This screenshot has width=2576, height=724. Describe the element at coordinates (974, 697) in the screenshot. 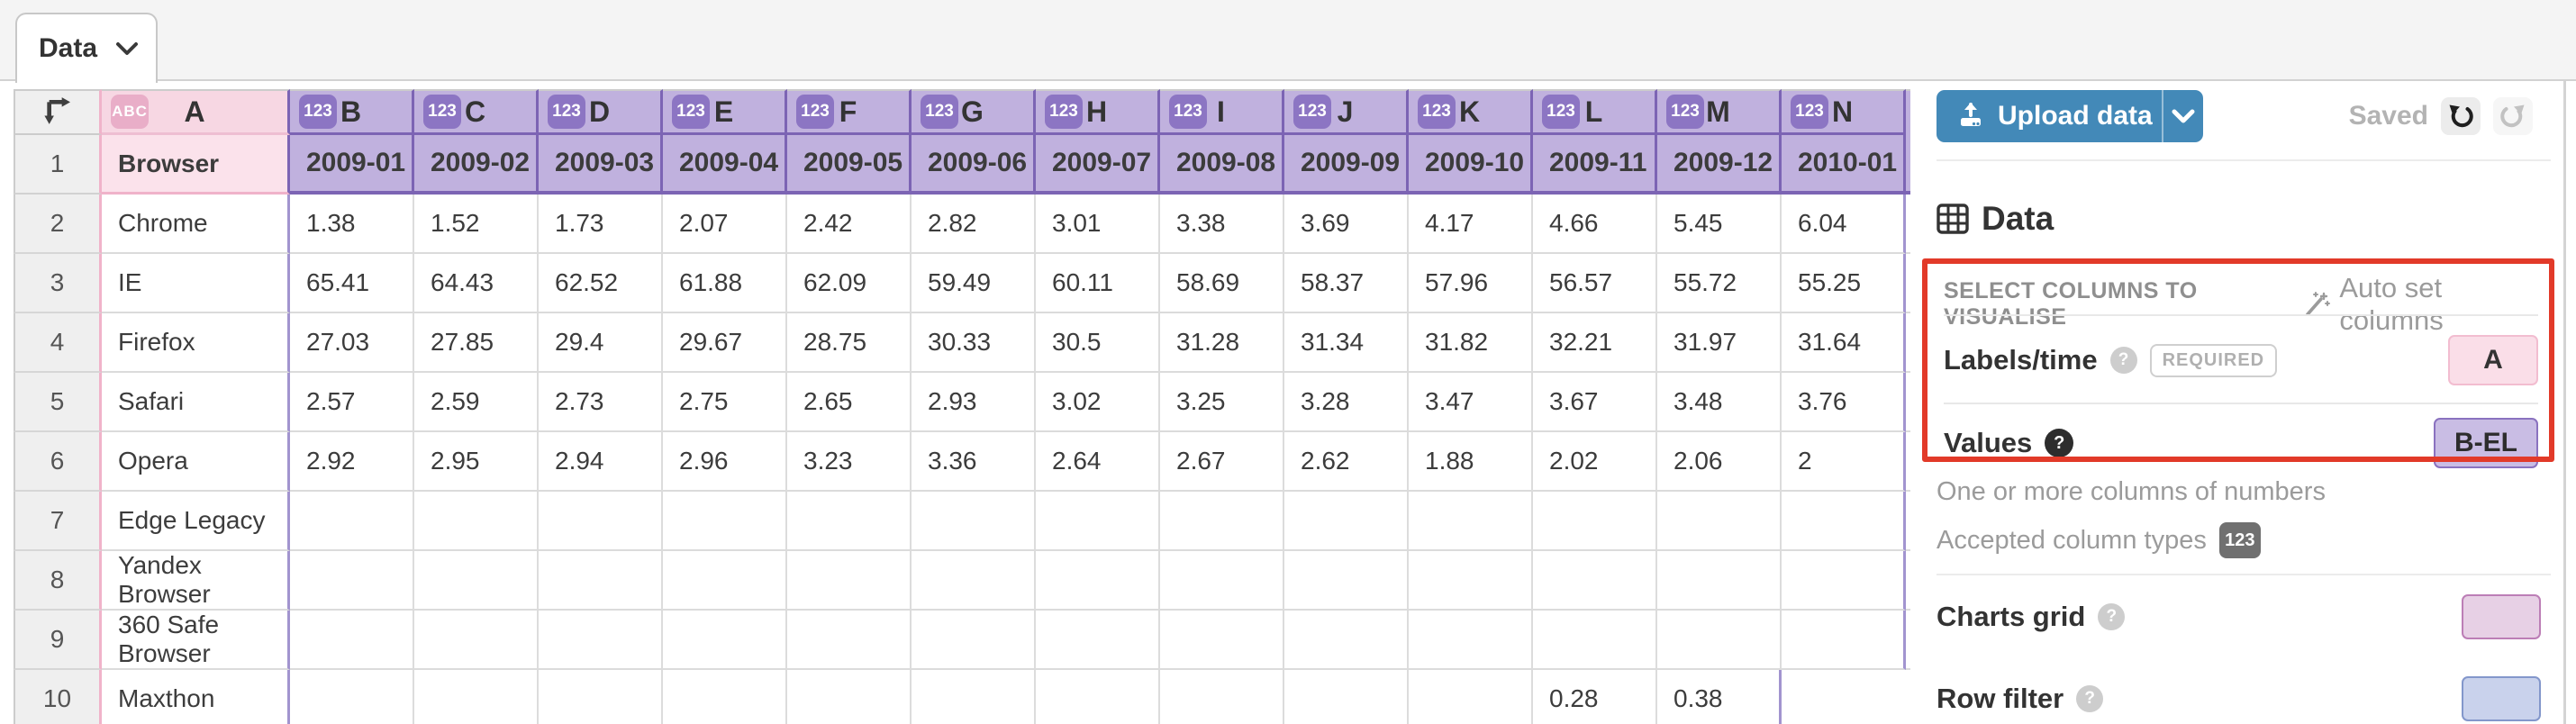

I see `cell-G10` at that location.